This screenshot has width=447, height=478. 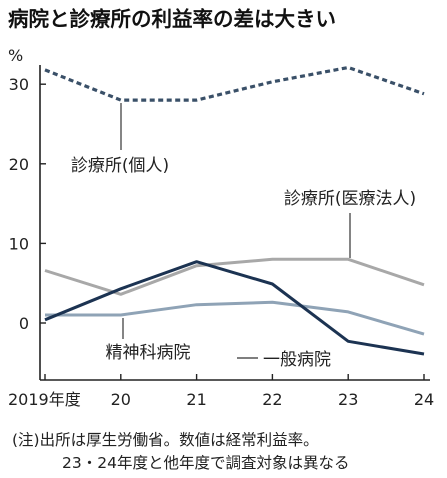 What do you see at coordinates (24, 323) in the screenshot?
I see `y-tick-label: 0` at bounding box center [24, 323].